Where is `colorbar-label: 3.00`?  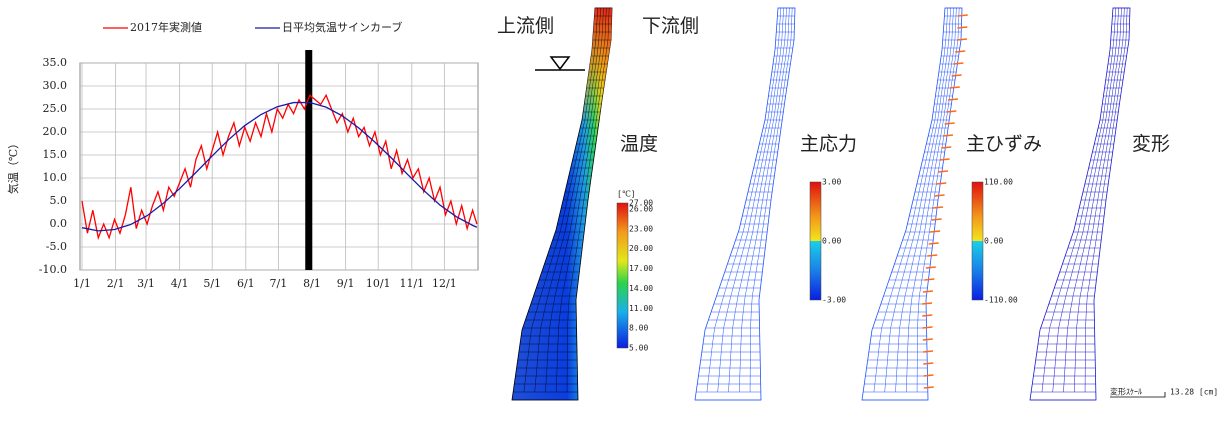
colorbar-label: 3.00 is located at coordinates (831, 182).